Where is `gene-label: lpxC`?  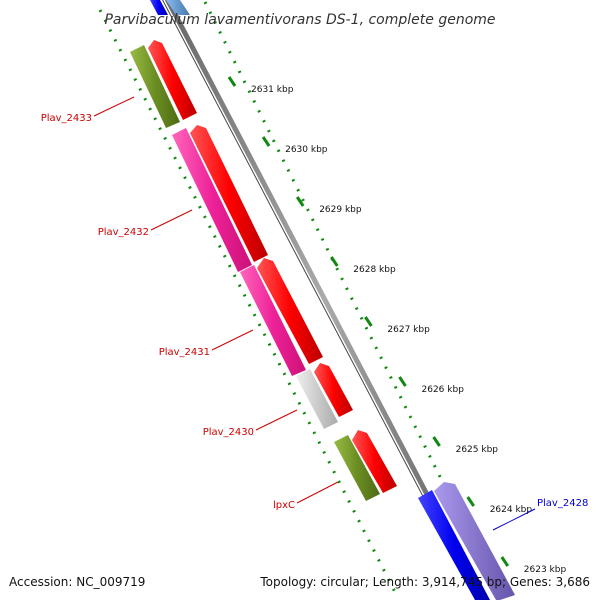
gene-label: lpxC is located at coordinates (284, 505).